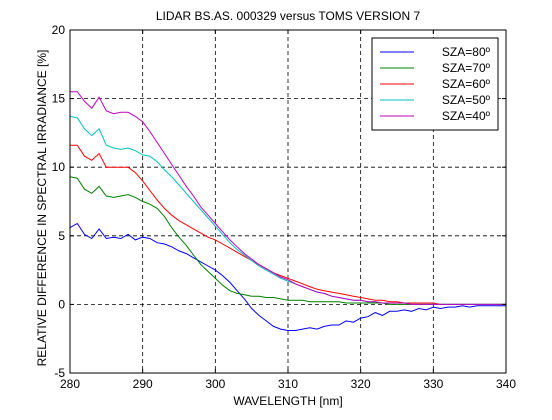 The width and height of the screenshot is (552, 420). I want to click on legend-label: SZA=70º, so click(466, 68).